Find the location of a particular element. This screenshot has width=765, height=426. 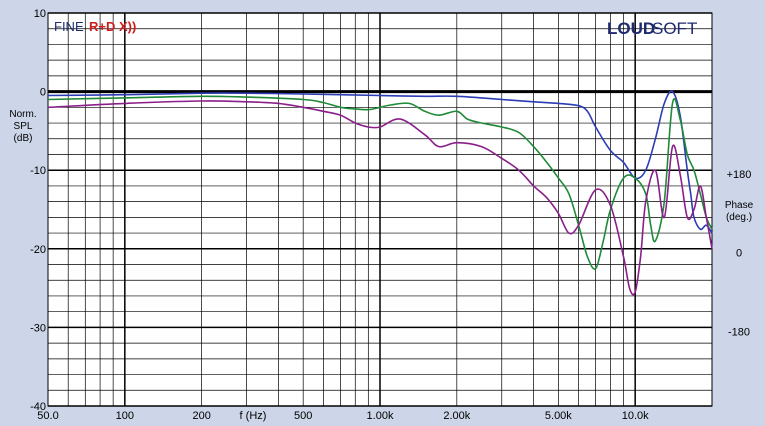

y-tick-label: -10 is located at coordinates (38, 171).